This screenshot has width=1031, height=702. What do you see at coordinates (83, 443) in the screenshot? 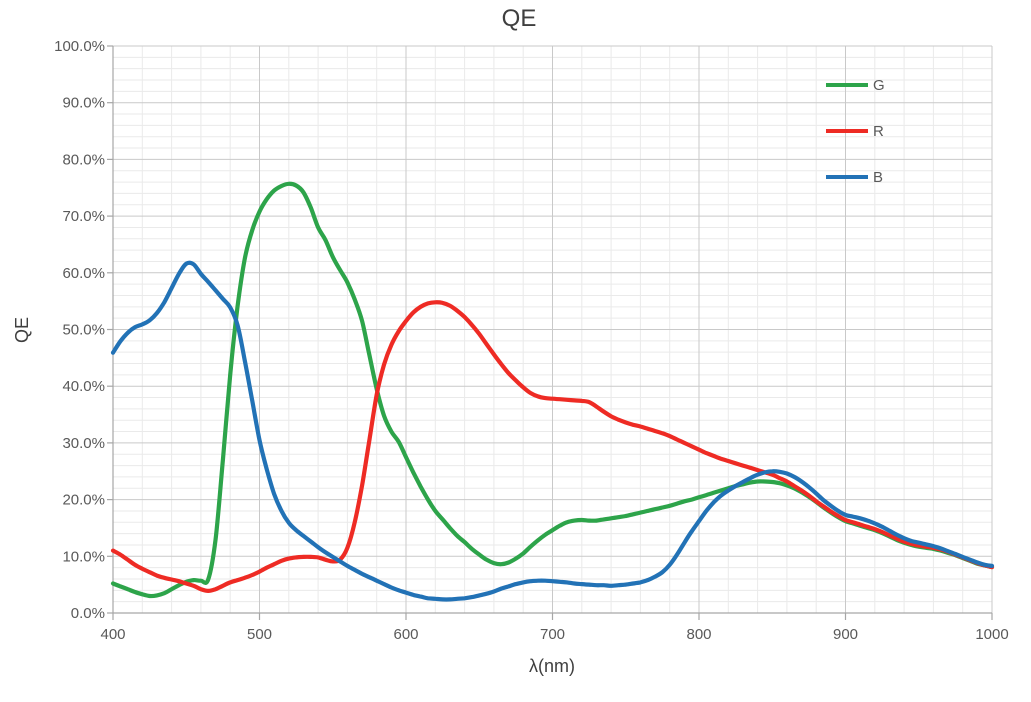
I see `y-tick-label: 30.0%` at bounding box center [83, 443].